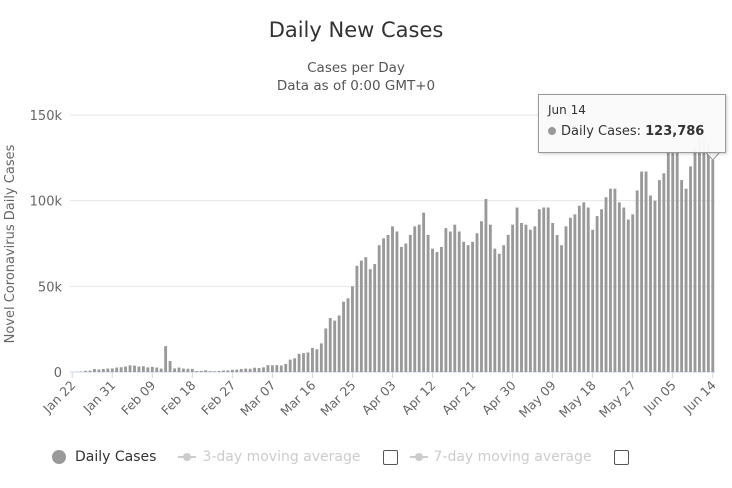 This screenshot has width=732, height=488. Describe the element at coordinates (269, 457) in the screenshot. I see `legend-item-3-day-average: 3-day moving average` at that location.